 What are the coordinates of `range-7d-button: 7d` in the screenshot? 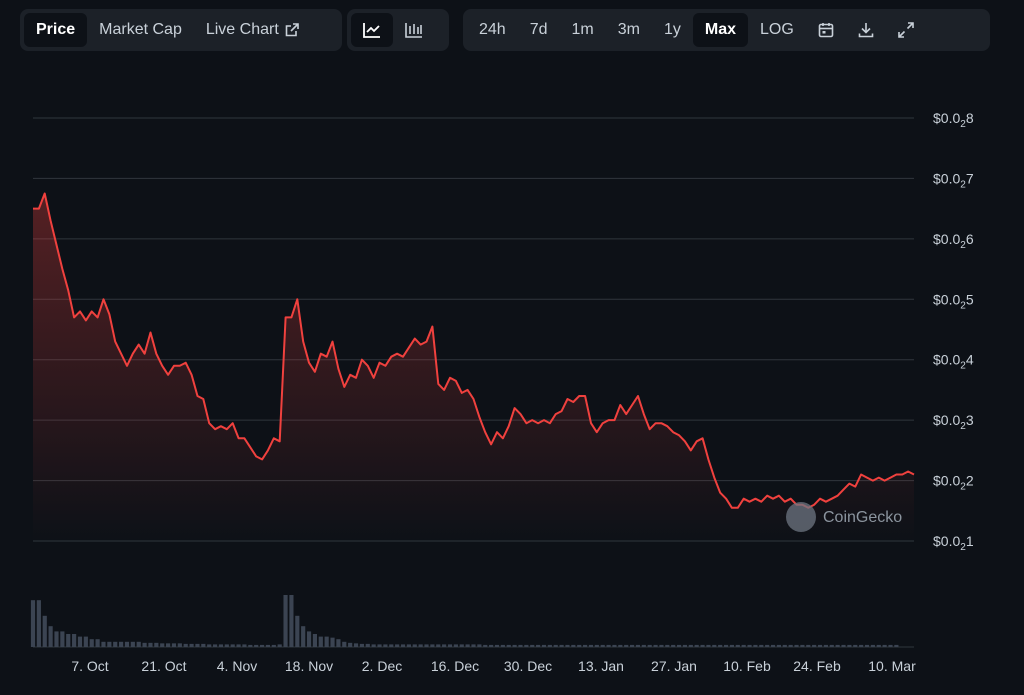 It's located at (539, 30).